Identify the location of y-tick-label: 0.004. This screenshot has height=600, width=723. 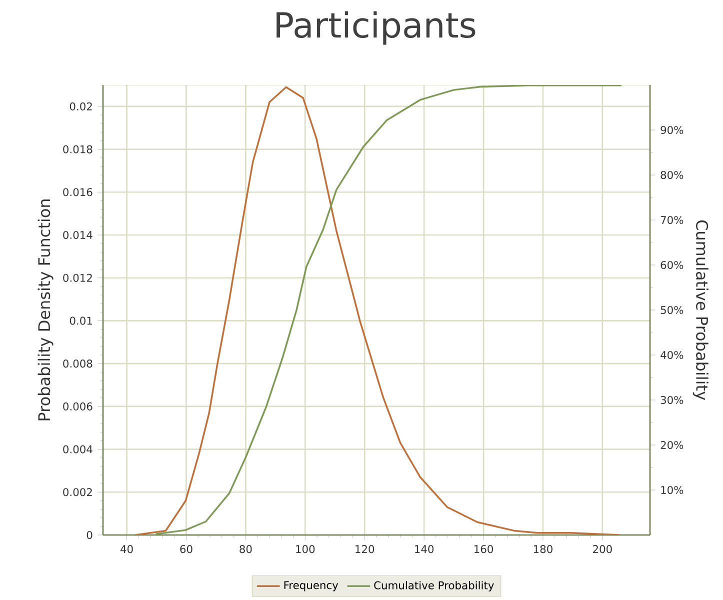
(77, 449).